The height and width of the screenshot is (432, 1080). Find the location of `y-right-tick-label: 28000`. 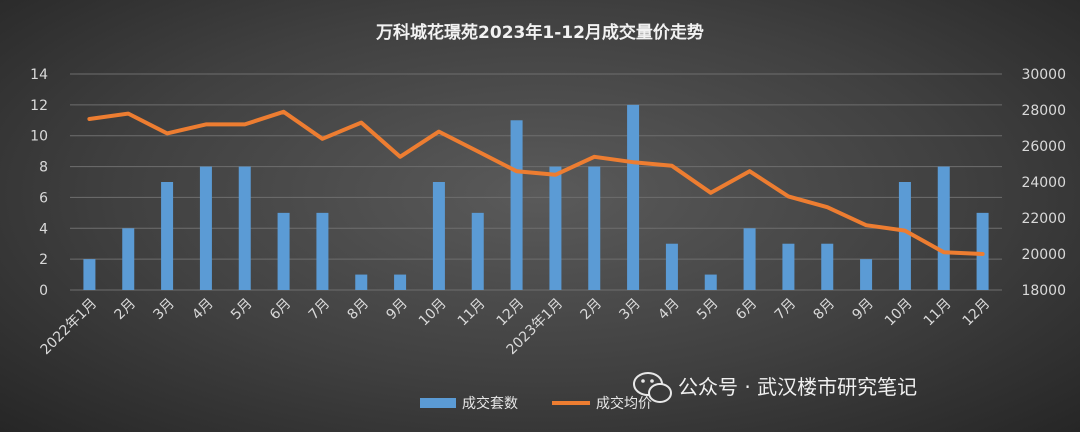

y-right-tick-label: 28000 is located at coordinates (1043, 111).